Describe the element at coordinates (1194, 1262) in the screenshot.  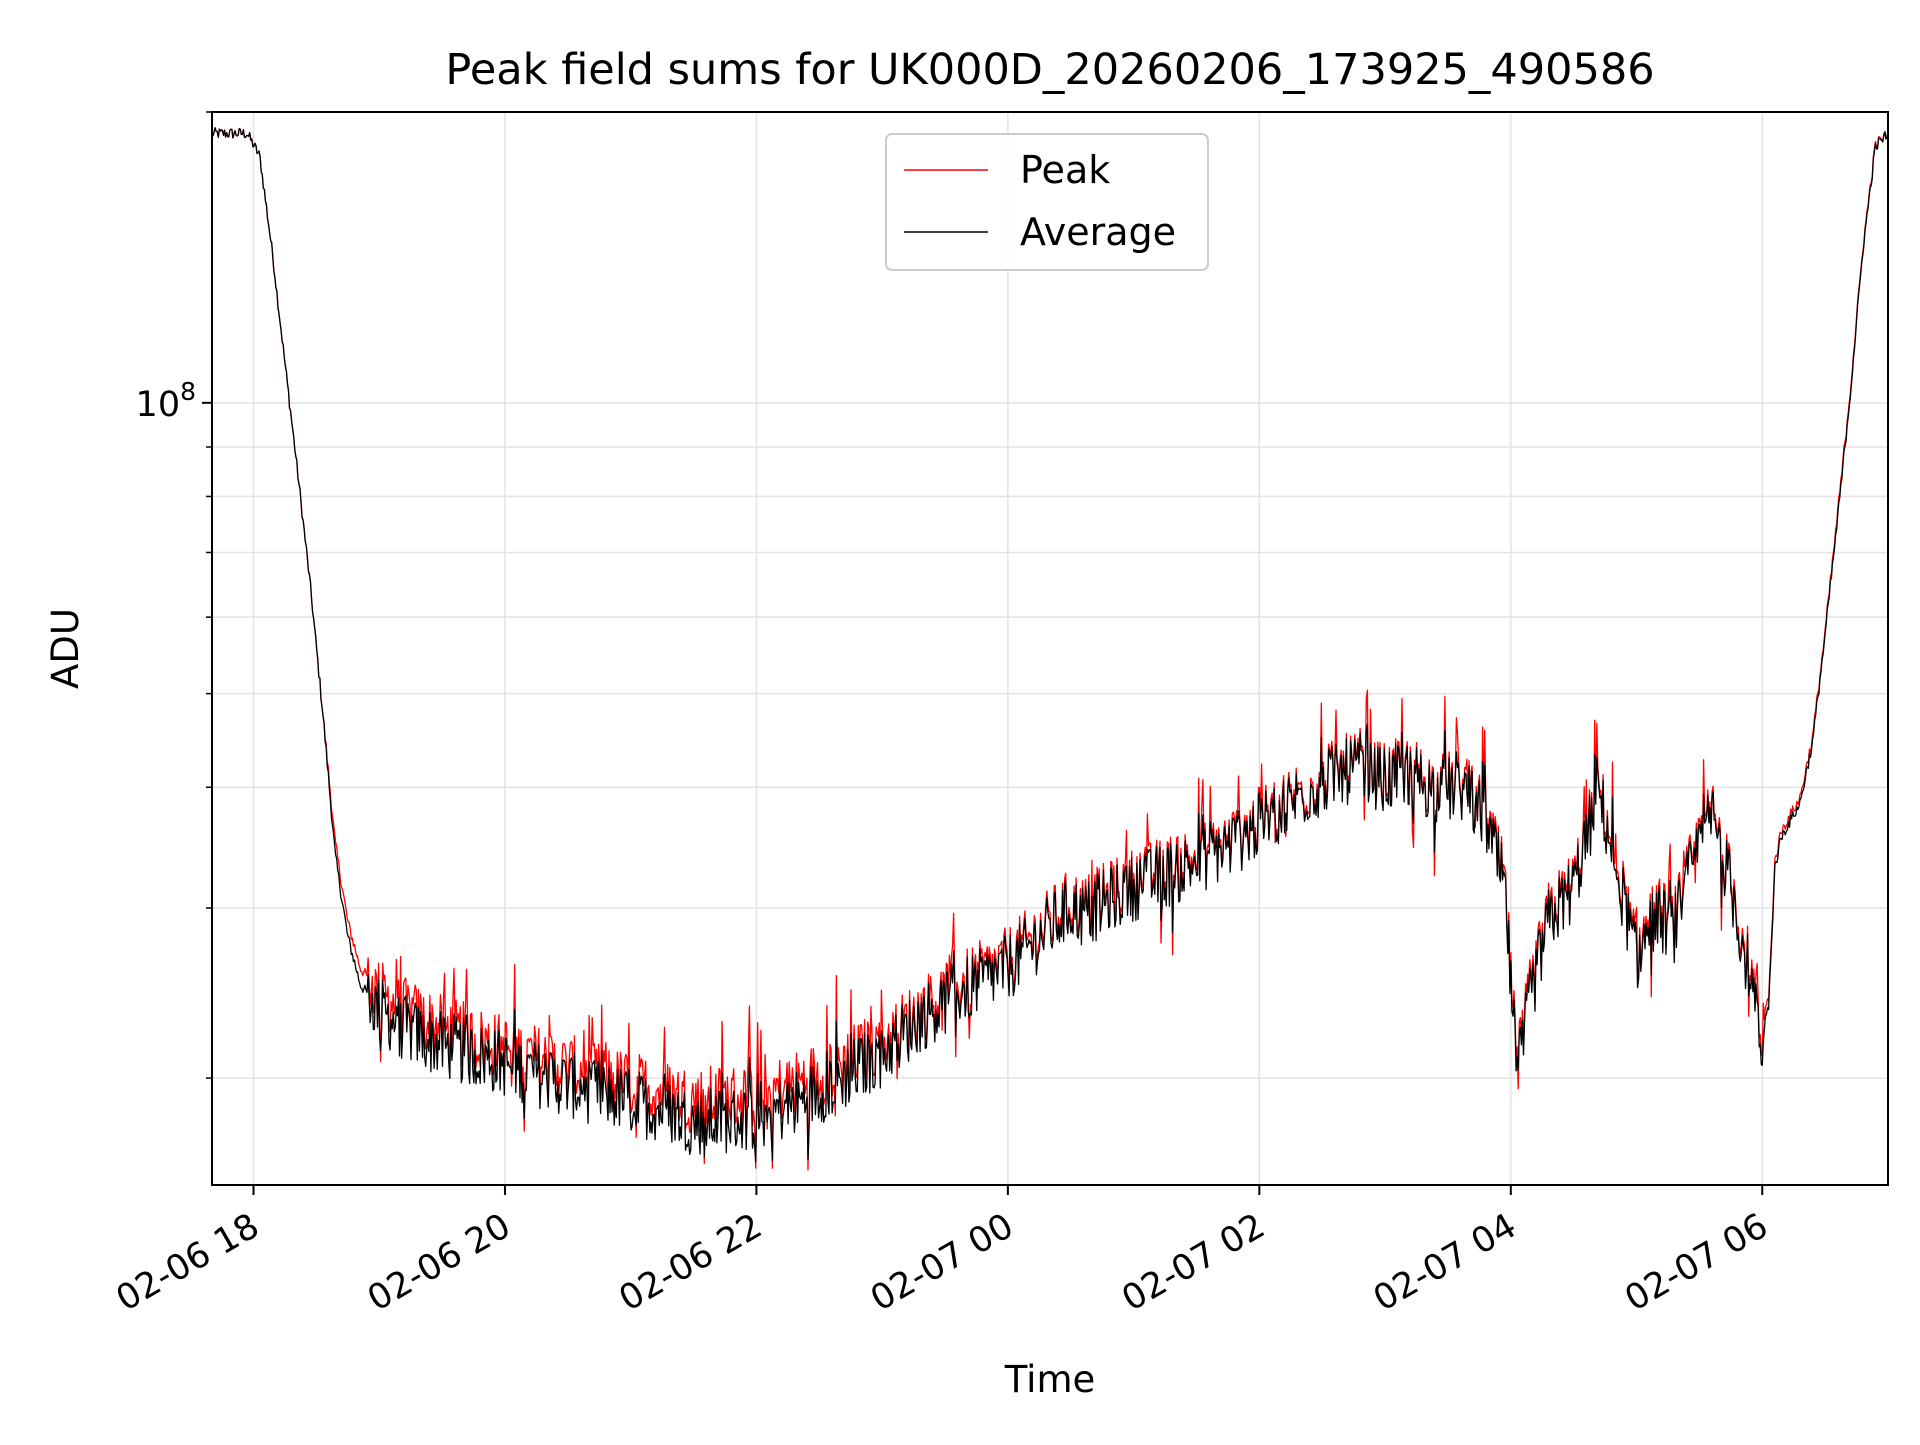
I see `x-tick-label: 02-07 02` at that location.